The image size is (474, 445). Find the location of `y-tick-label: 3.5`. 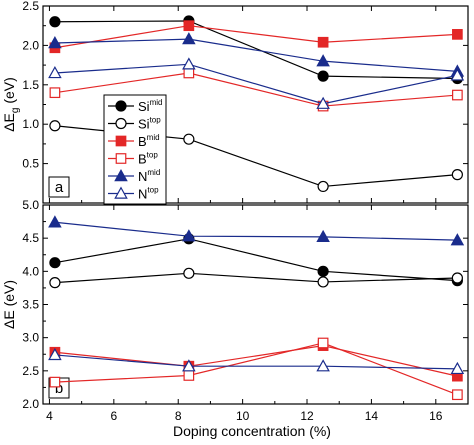

y-tick-label: 3.5 is located at coordinates (30, 305).